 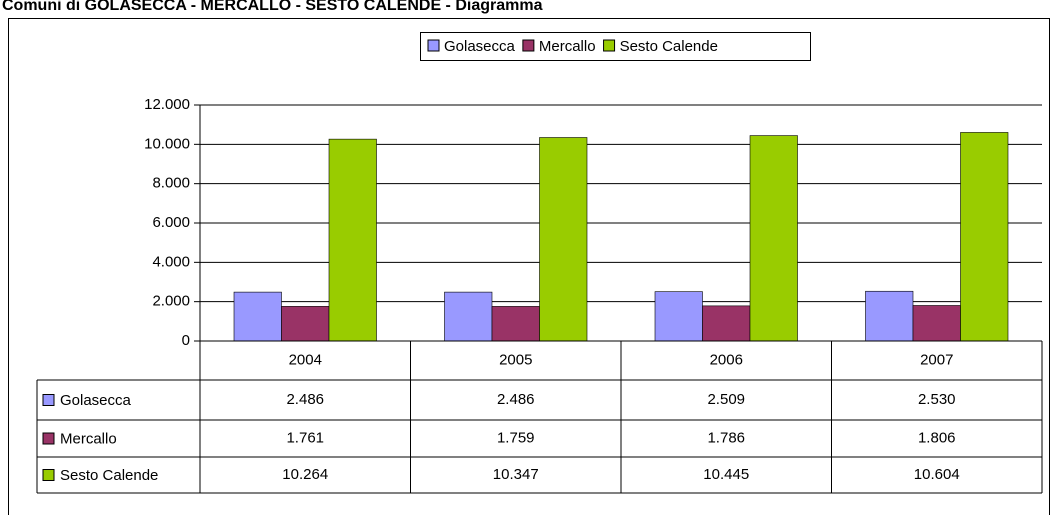 I want to click on table-value: 10.445, so click(x=726, y=474).